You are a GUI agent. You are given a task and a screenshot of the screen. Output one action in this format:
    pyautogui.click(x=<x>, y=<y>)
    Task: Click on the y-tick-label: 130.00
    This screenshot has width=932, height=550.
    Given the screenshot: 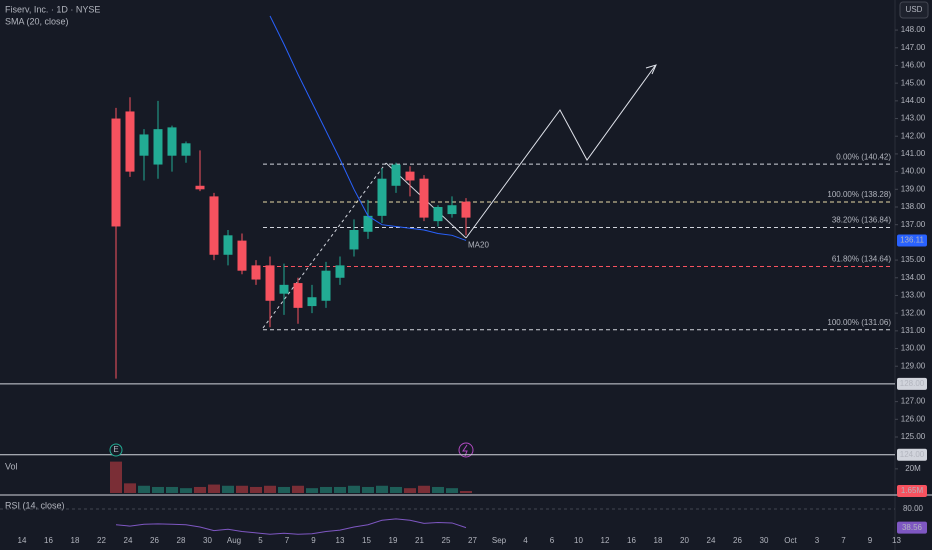 What is the action you would take?
    pyautogui.click(x=913, y=348)
    